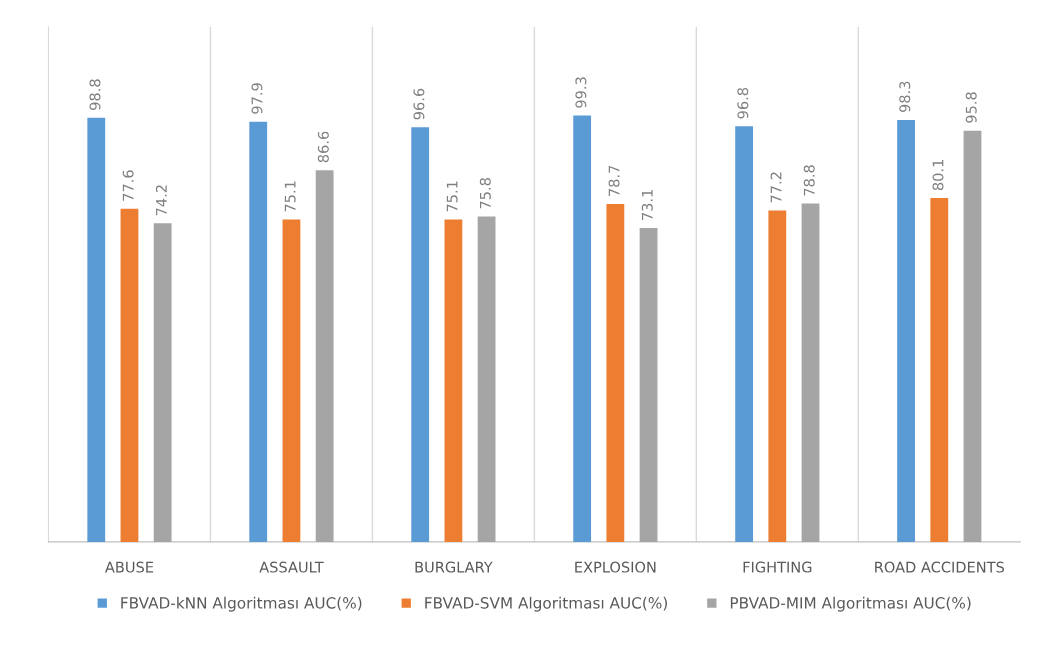 The height and width of the screenshot is (669, 1054). Describe the element at coordinates (95, 94) in the screenshot. I see `data-label: 98.8` at that location.